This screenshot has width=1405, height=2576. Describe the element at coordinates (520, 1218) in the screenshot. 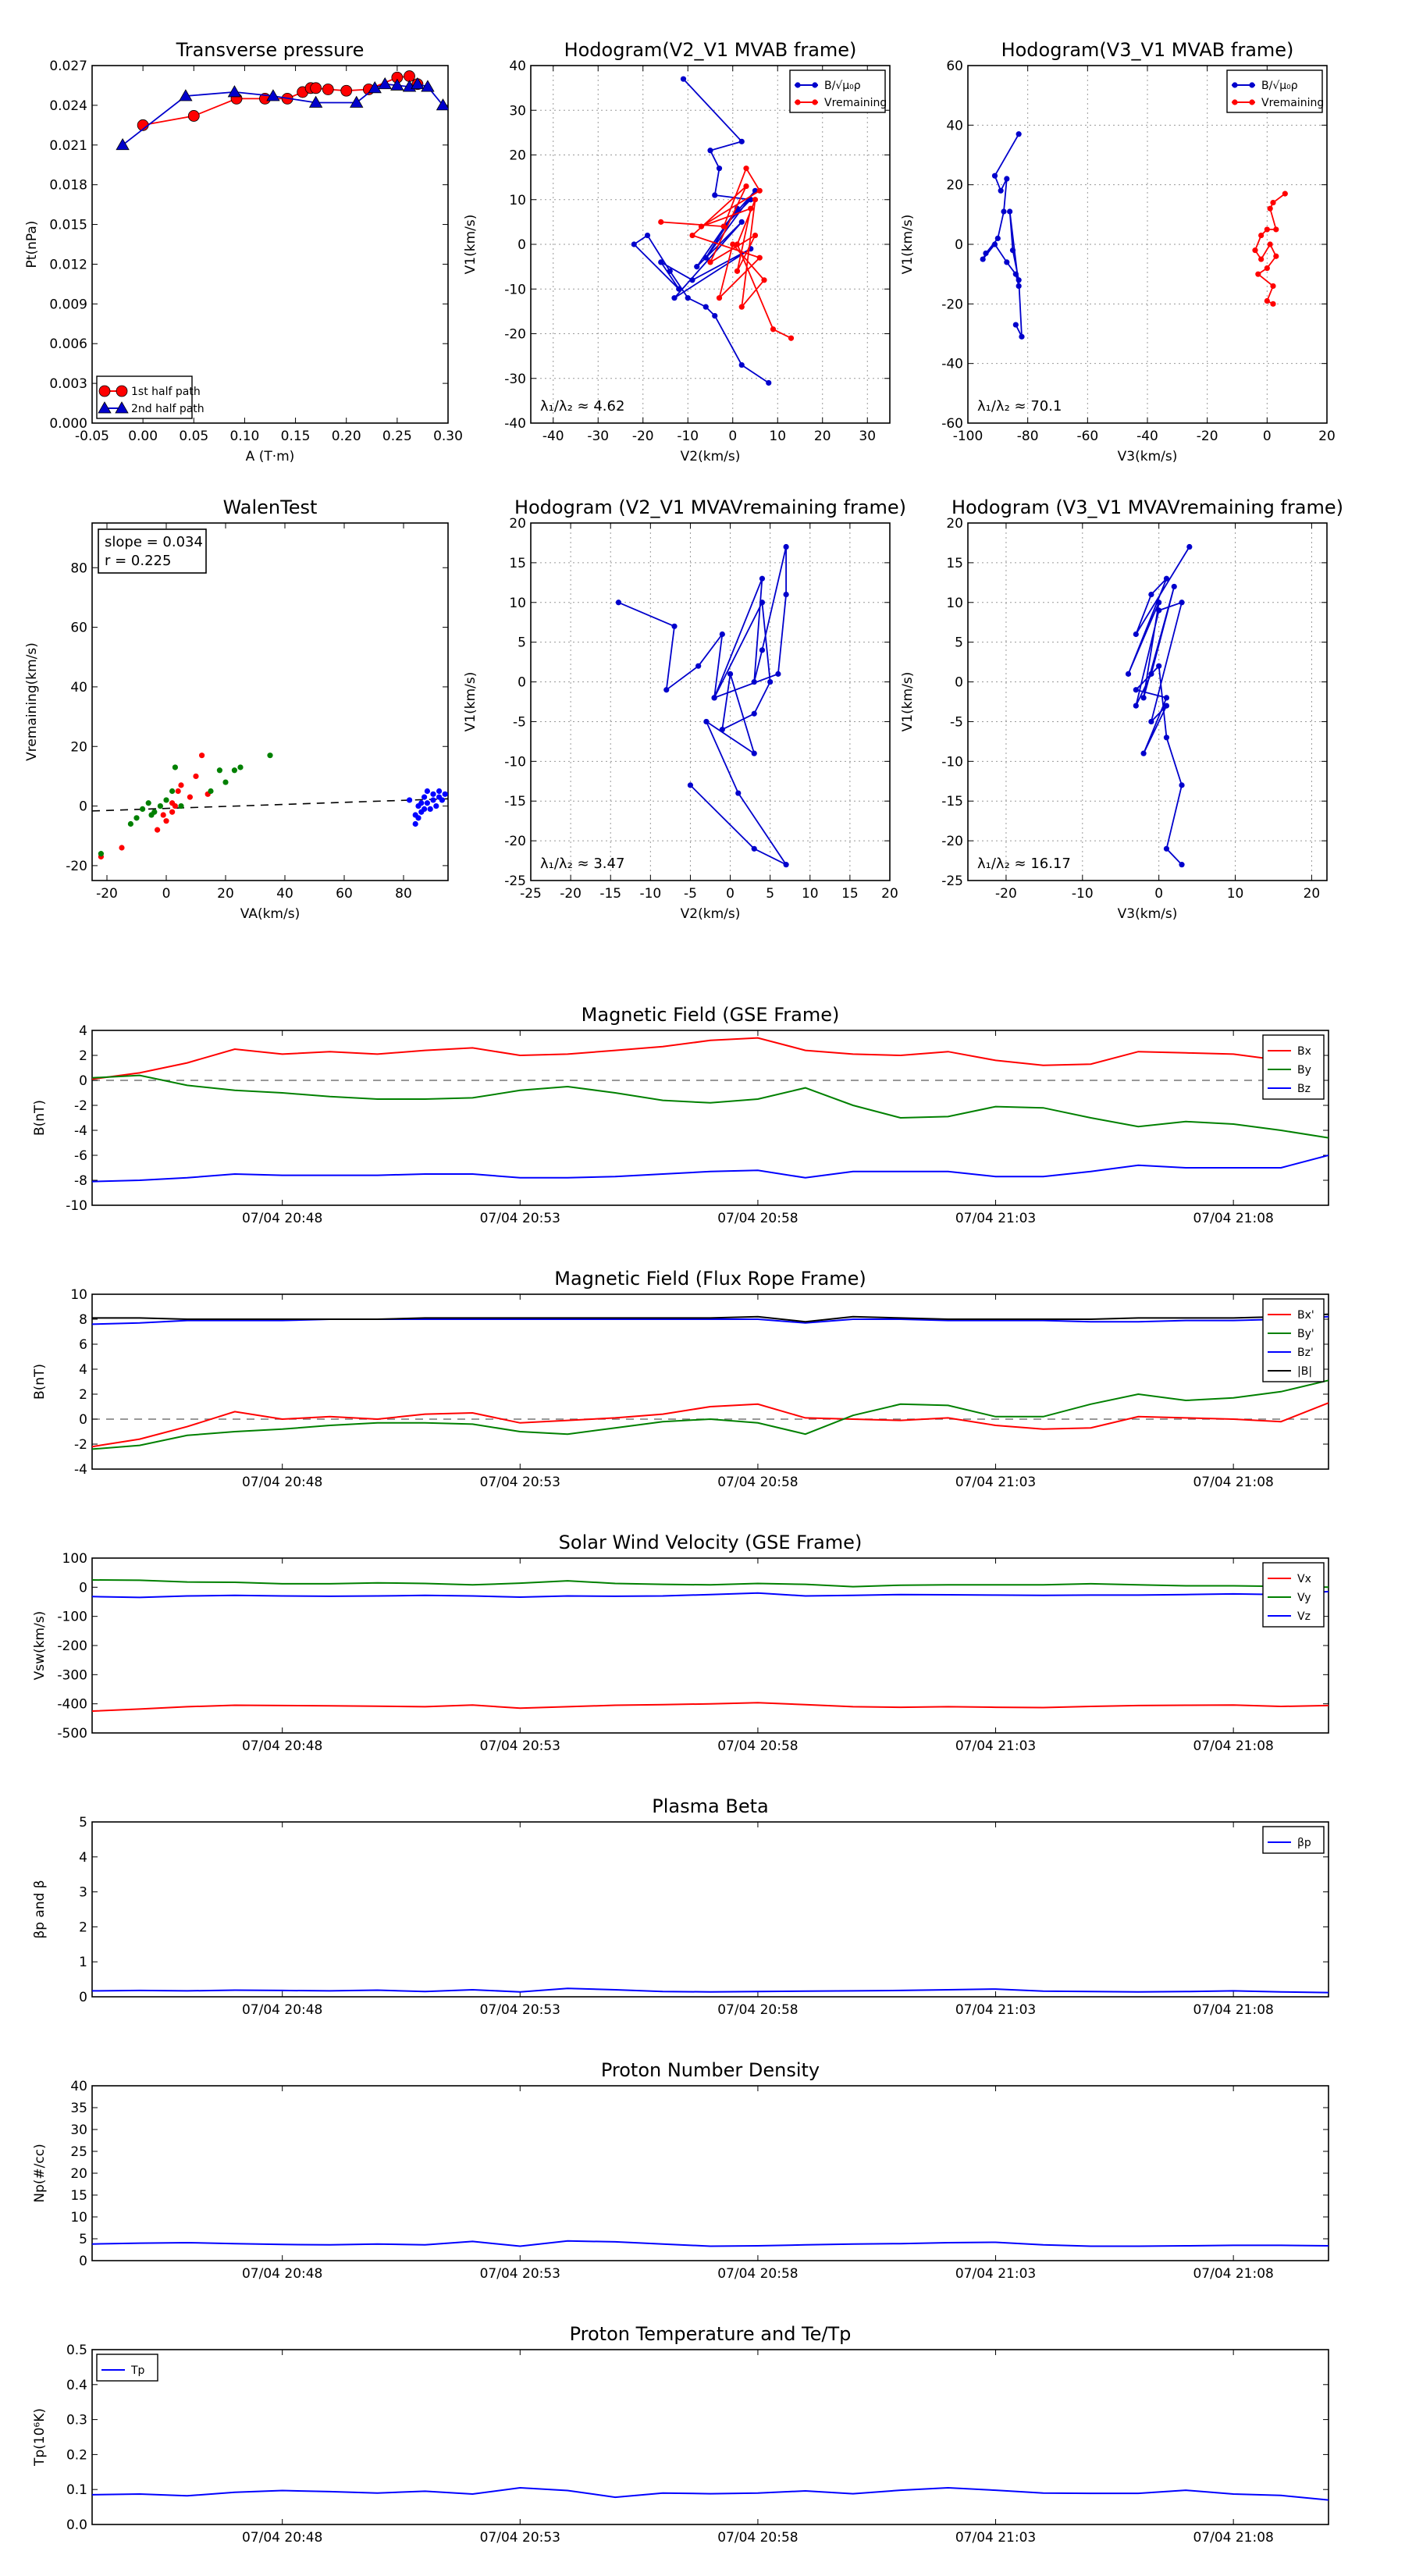

I see `x-tick-label: 07/04 20:53` at that location.